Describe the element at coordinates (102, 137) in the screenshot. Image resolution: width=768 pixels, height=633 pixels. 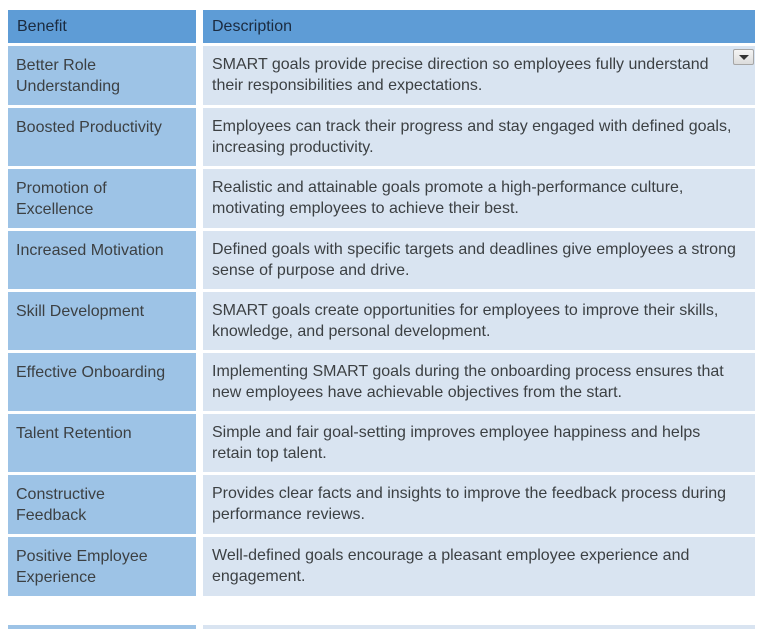
I see `benefit-cell: Boosted Productivity` at that location.